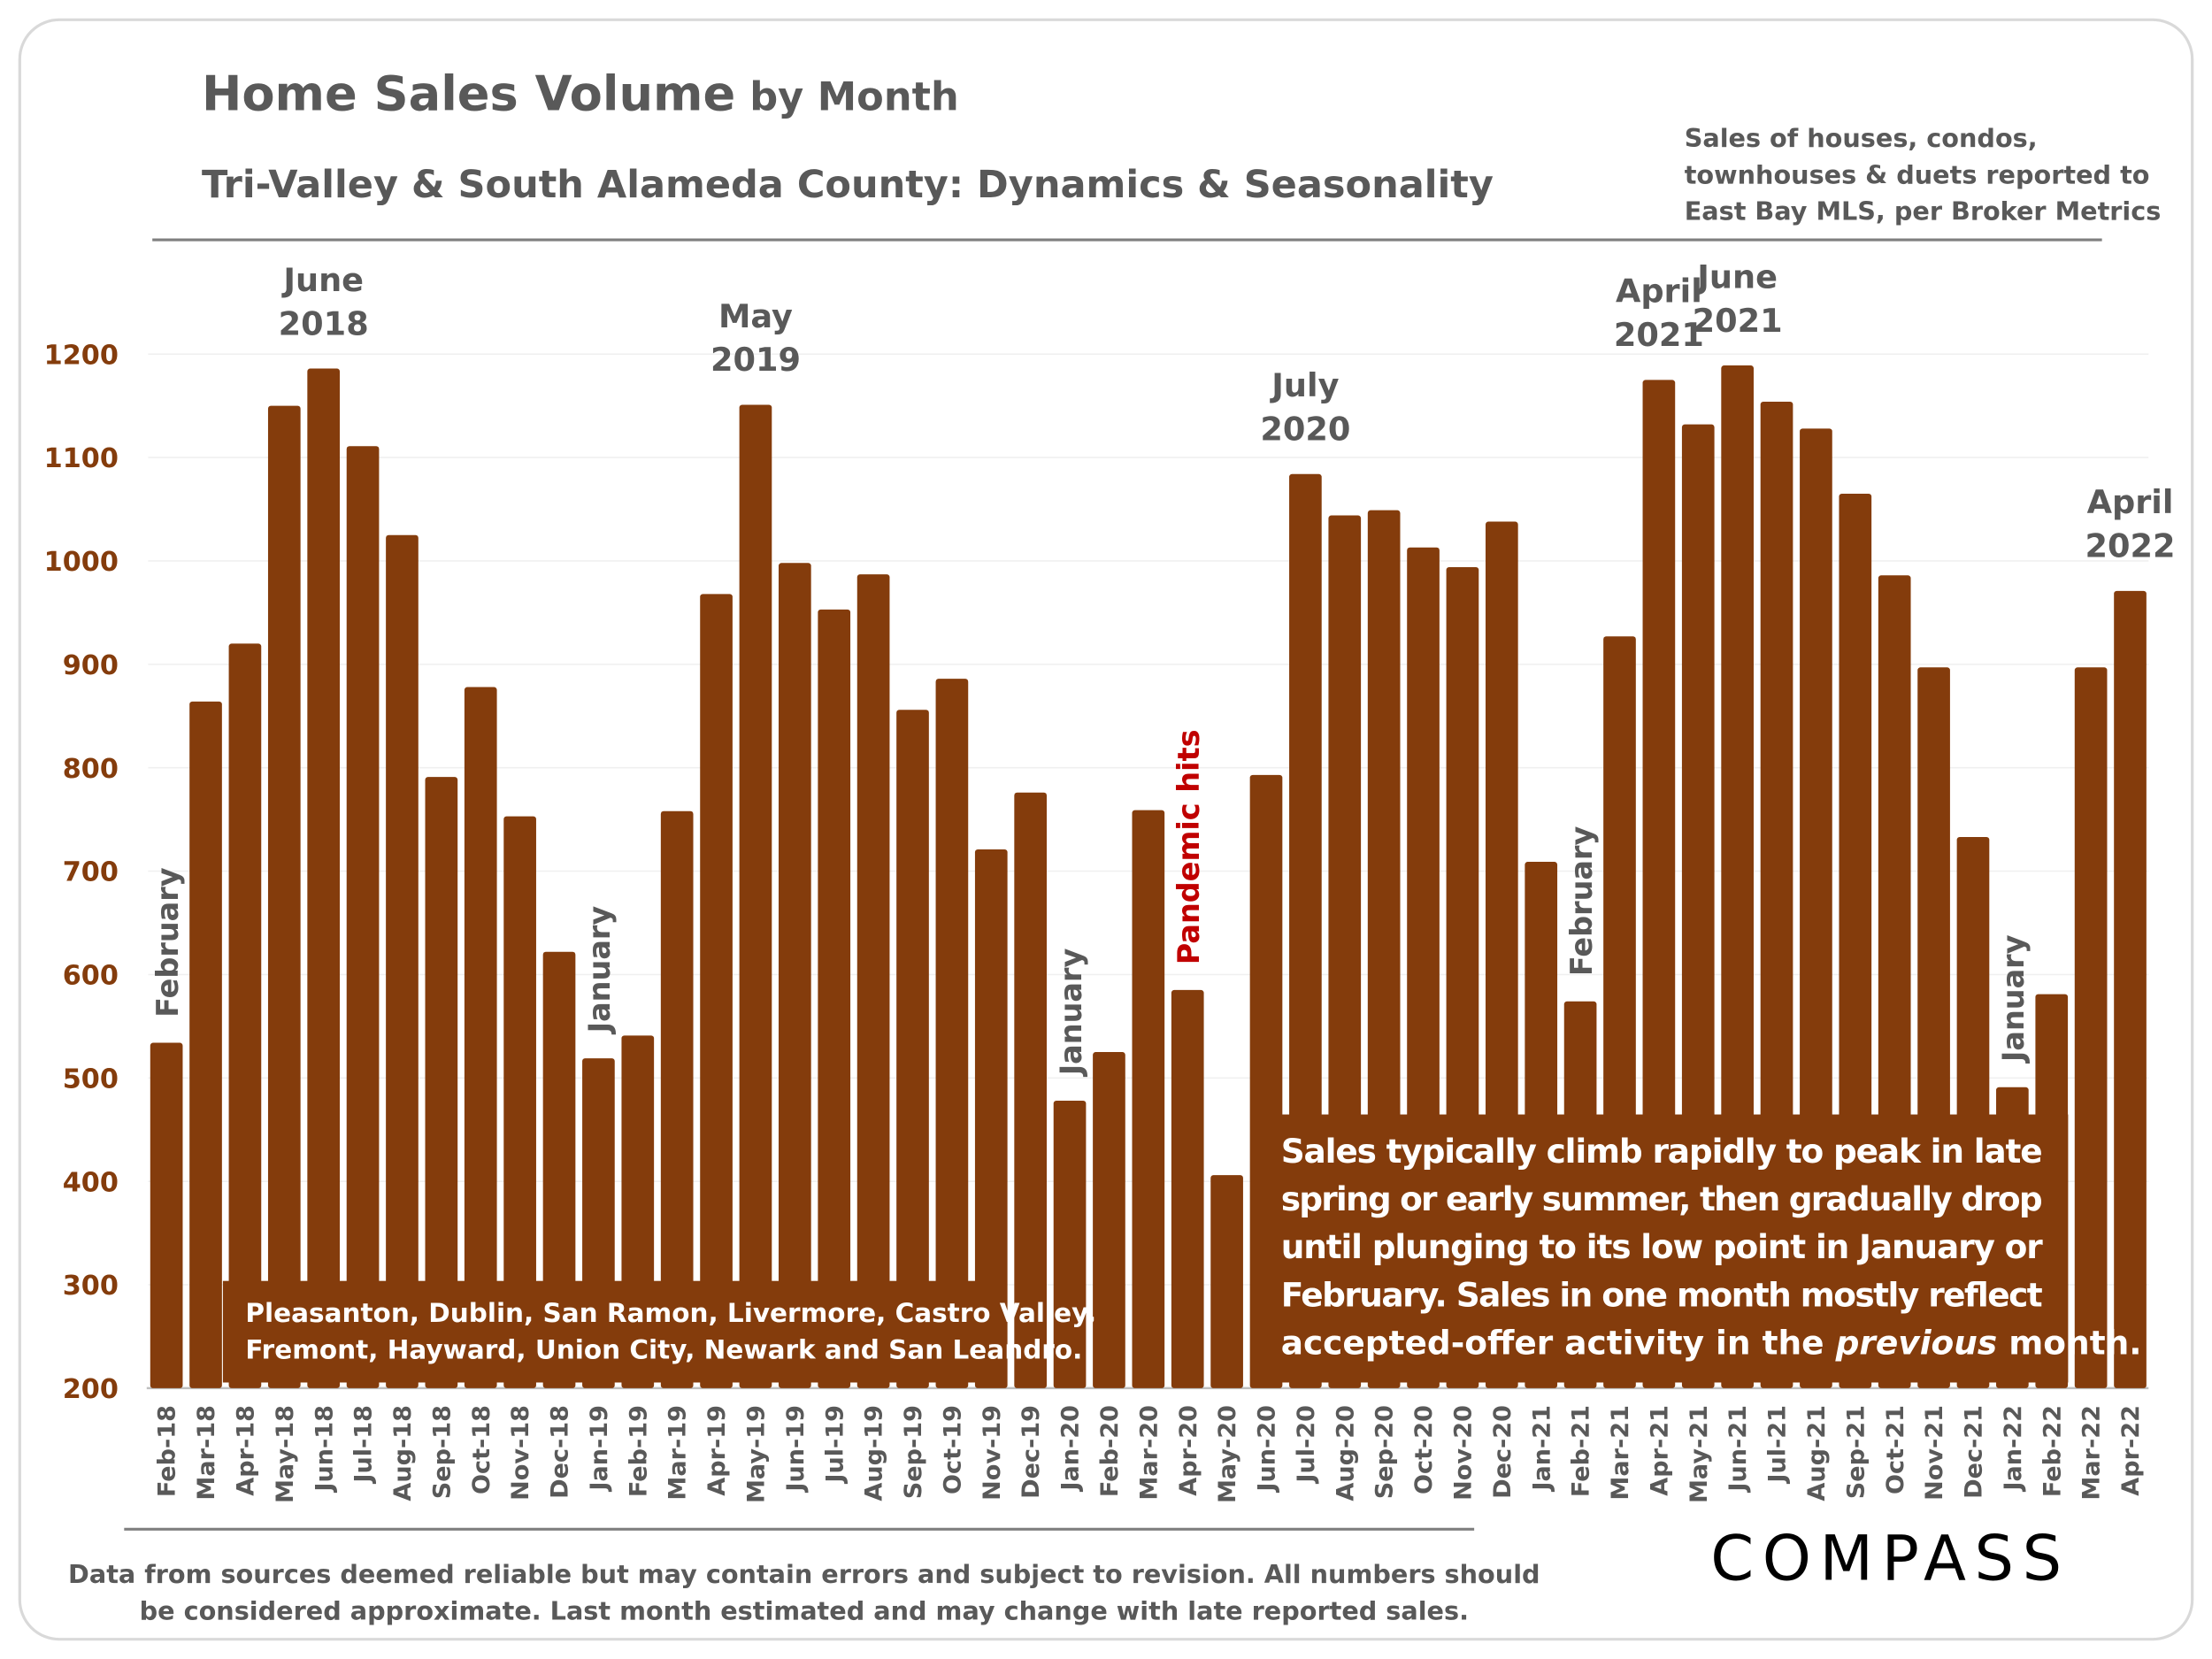  Describe the element at coordinates (1110, 1451) in the screenshot. I see `x-tick-label: Feb-20` at that location.